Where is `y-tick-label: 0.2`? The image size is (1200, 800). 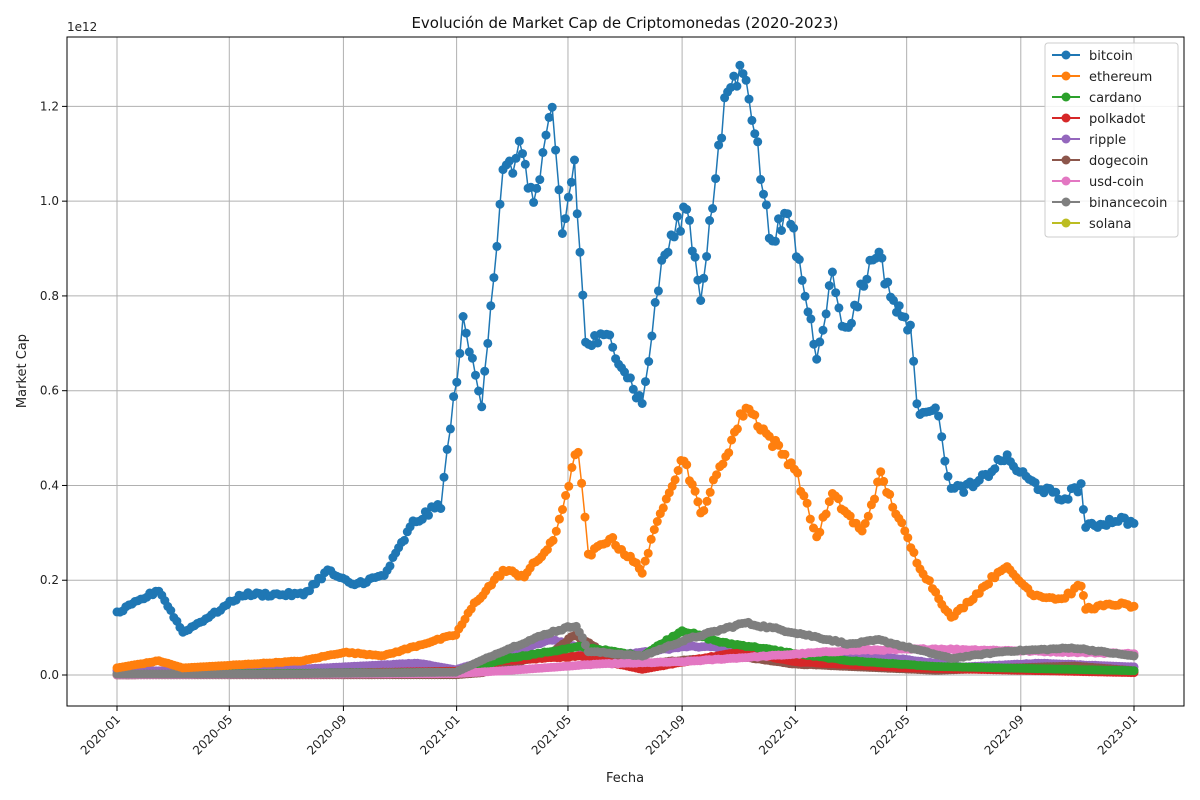 y-tick-label: 0.2 is located at coordinates (49, 580).